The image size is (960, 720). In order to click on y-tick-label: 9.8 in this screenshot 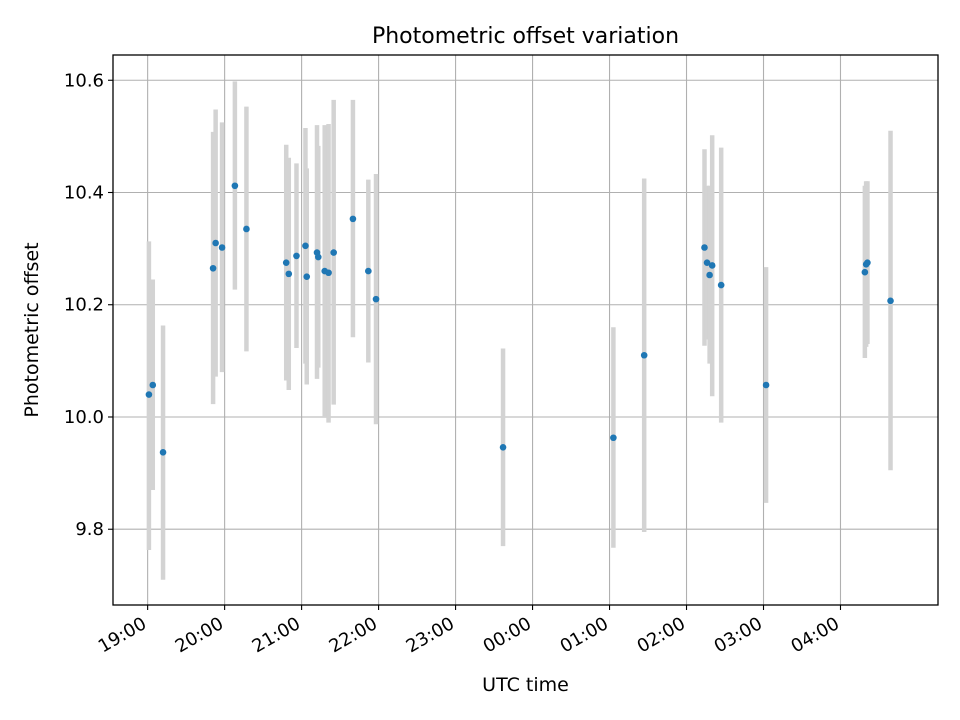, I will do `click(89, 529)`.